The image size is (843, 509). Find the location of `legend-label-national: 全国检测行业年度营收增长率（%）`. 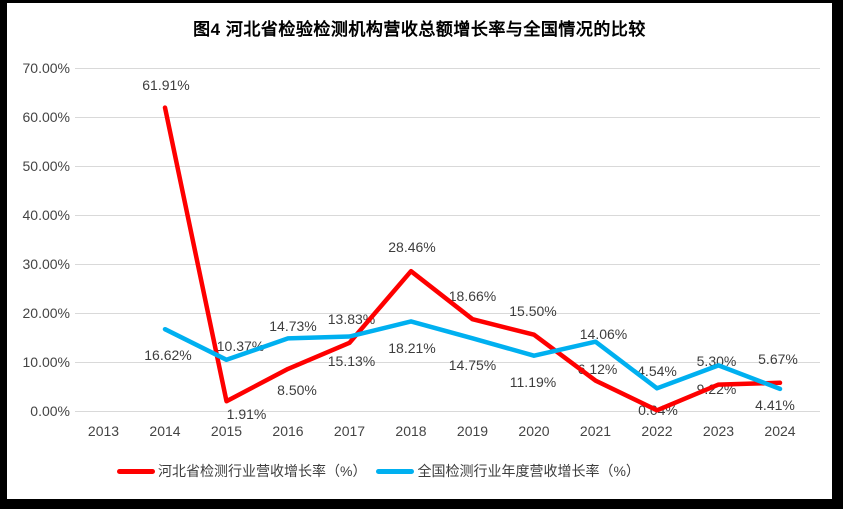

legend-label-national: 全国检测行业年度营收增长率（%） is located at coordinates (528, 471).